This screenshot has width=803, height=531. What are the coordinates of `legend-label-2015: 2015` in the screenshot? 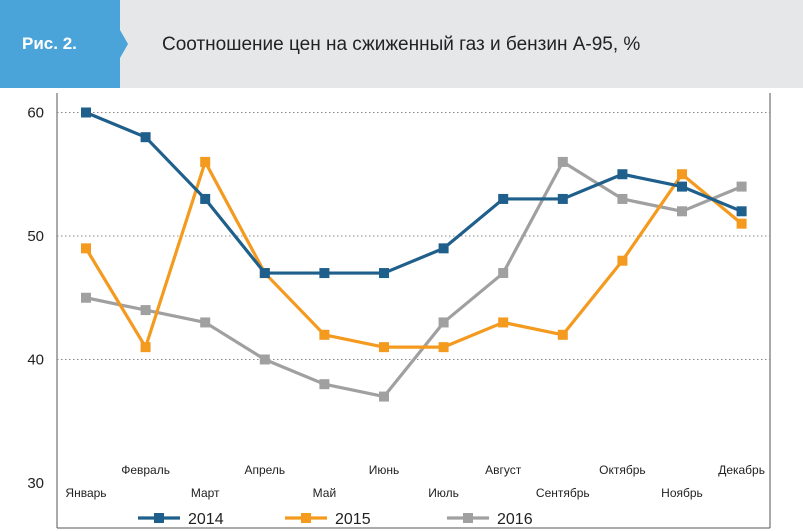 It's located at (353, 519).